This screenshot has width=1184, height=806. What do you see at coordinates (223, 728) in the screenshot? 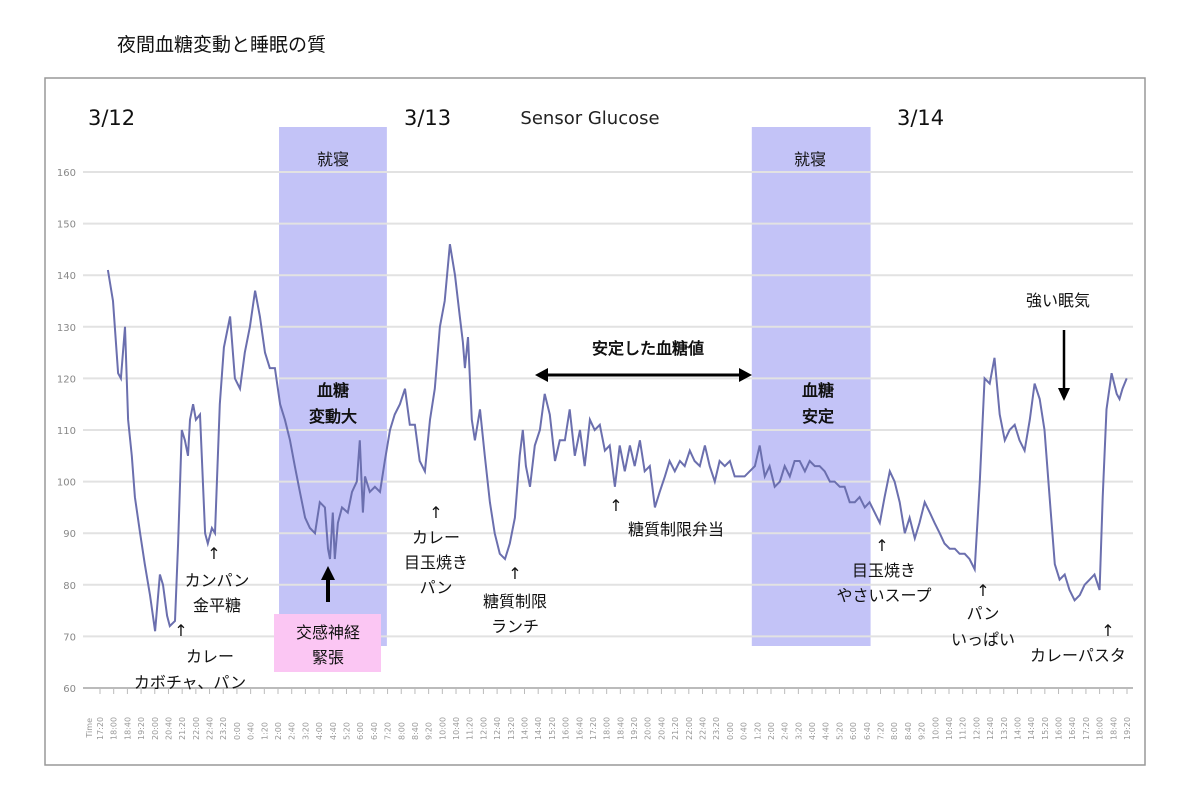
I see `x-tick-label: 23:20` at bounding box center [223, 728].